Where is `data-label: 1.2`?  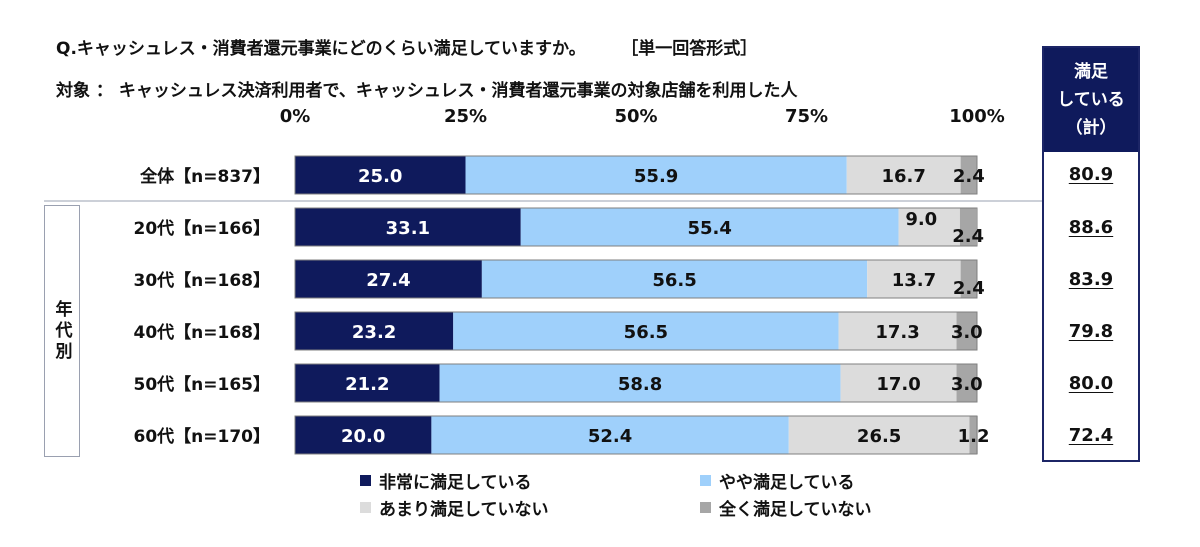 data-label: 1.2 is located at coordinates (974, 436).